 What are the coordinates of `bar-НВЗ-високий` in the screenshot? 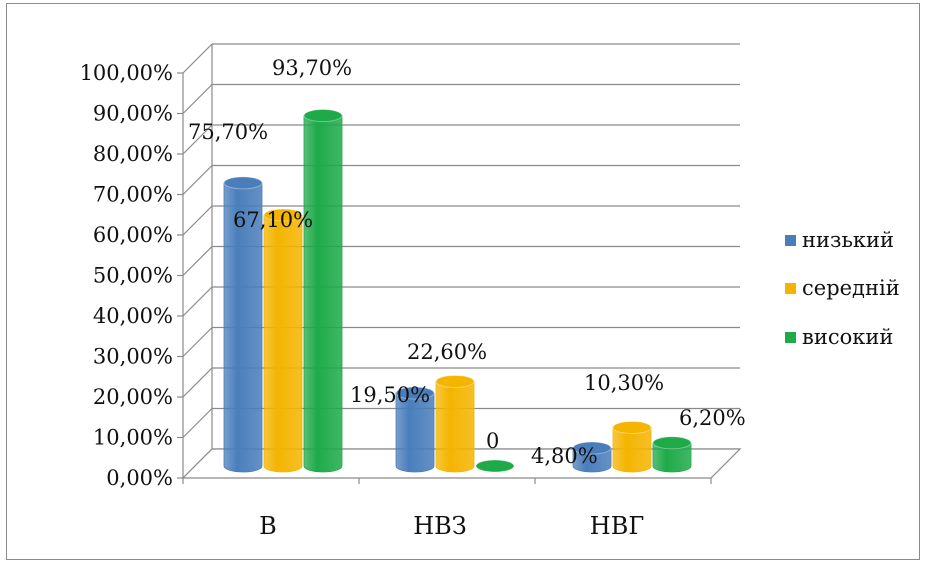 It's located at (495, 466).